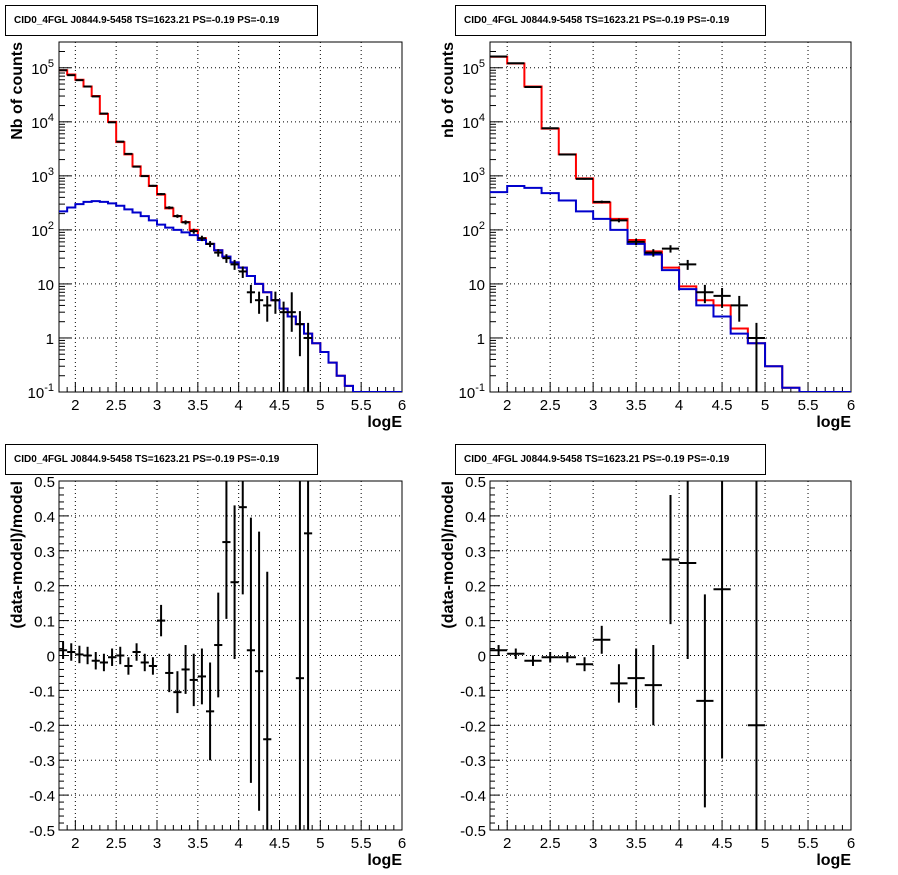 The image size is (898, 875). What do you see at coordinates (361, 843) in the screenshot?
I see `x-tick-label: 5.5` at bounding box center [361, 843].